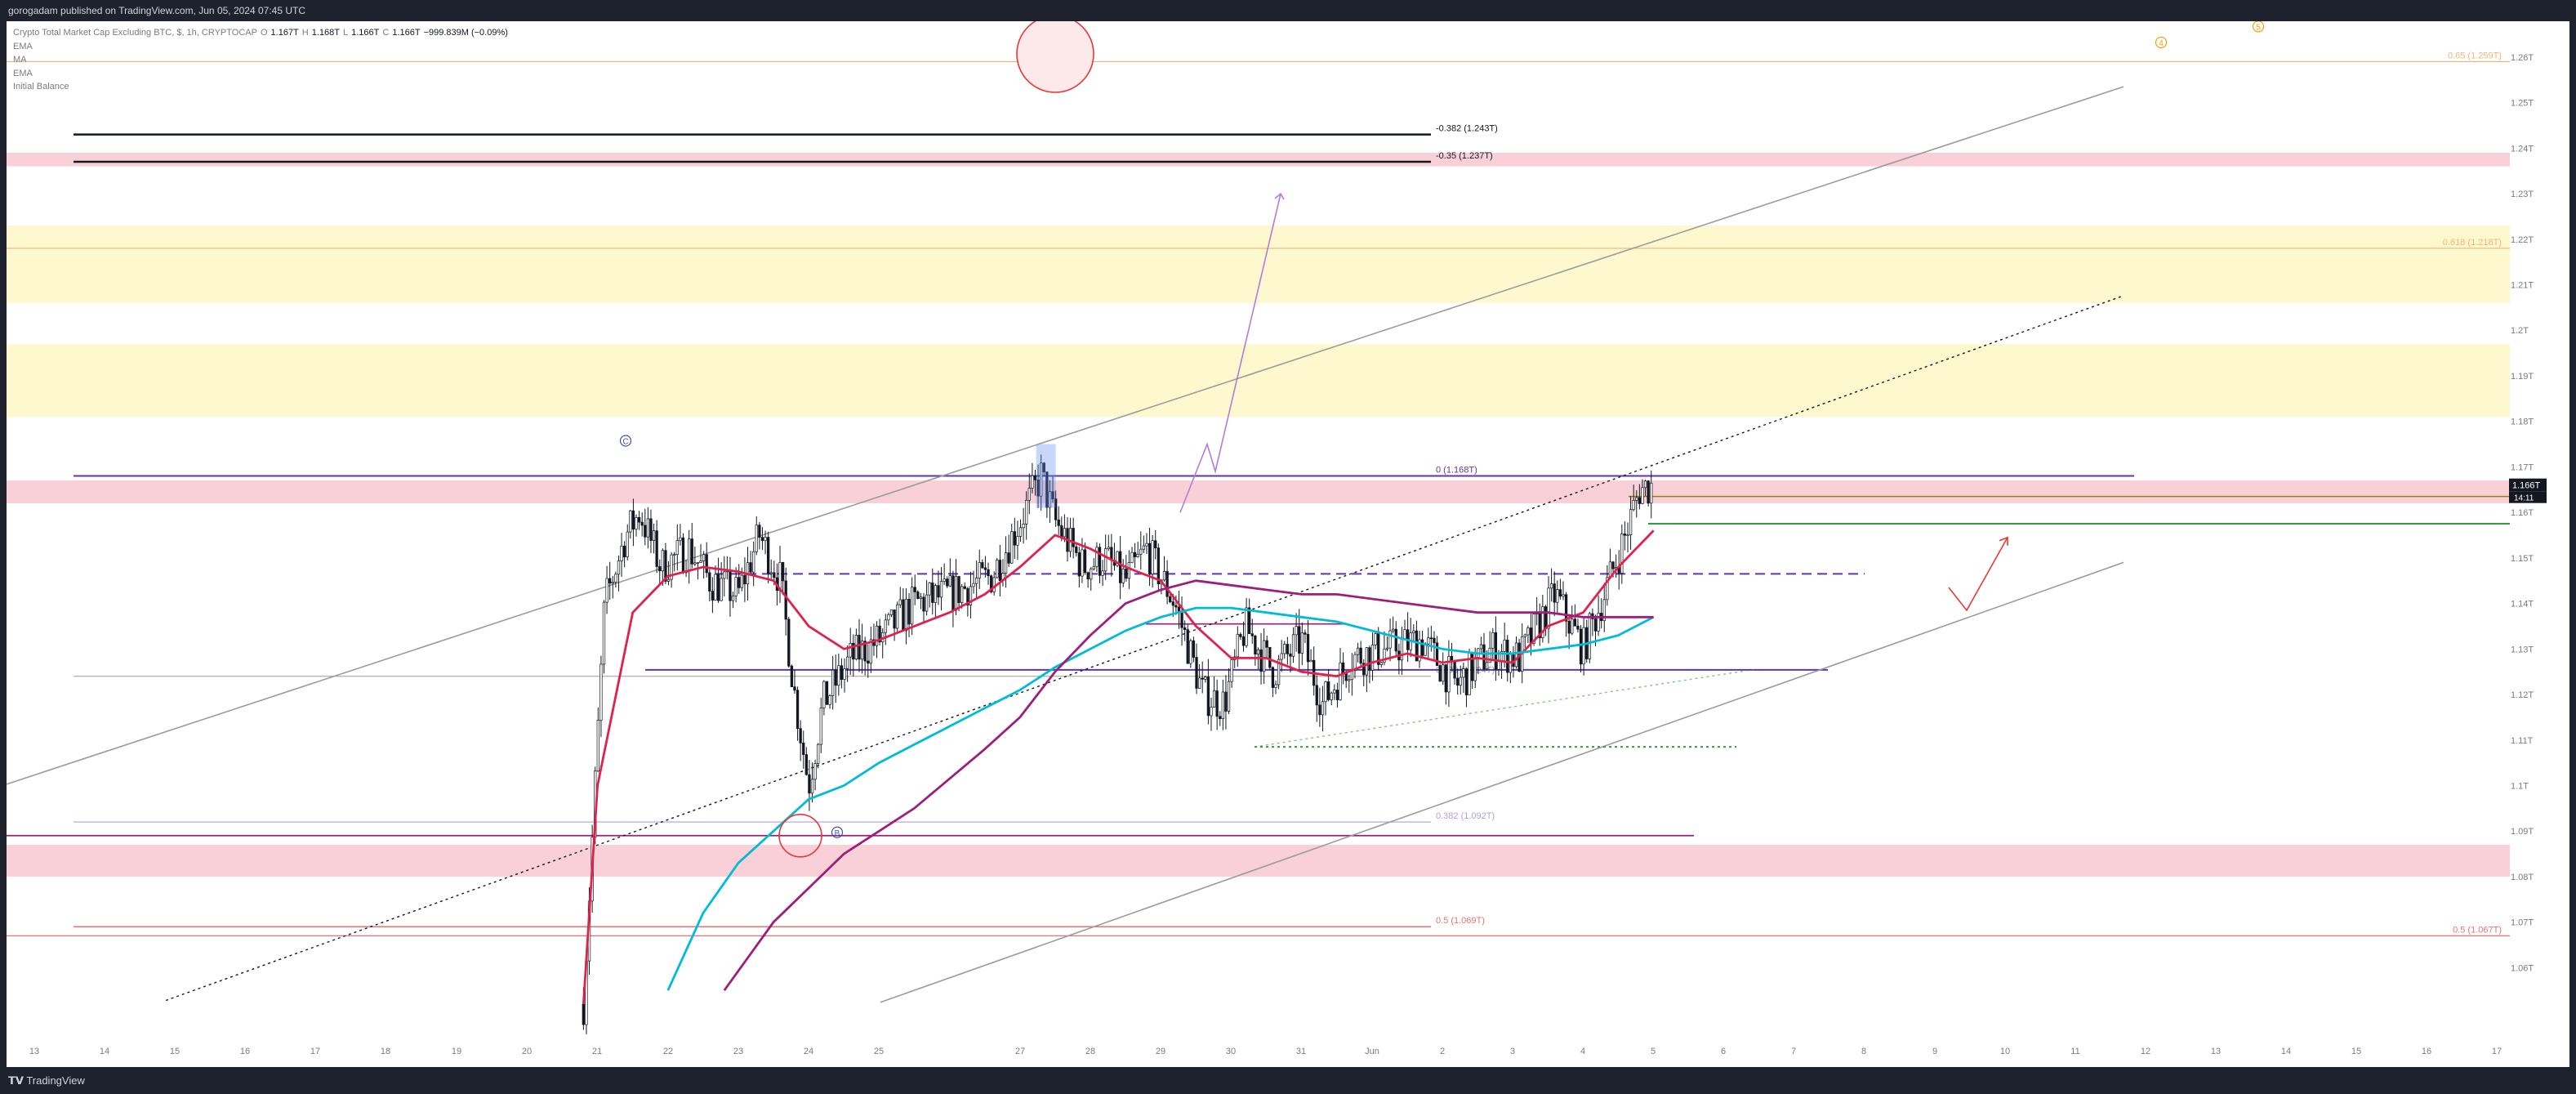 The image size is (2576, 1094). What do you see at coordinates (386, 33) in the screenshot?
I see `legend-c-label: C` at bounding box center [386, 33].